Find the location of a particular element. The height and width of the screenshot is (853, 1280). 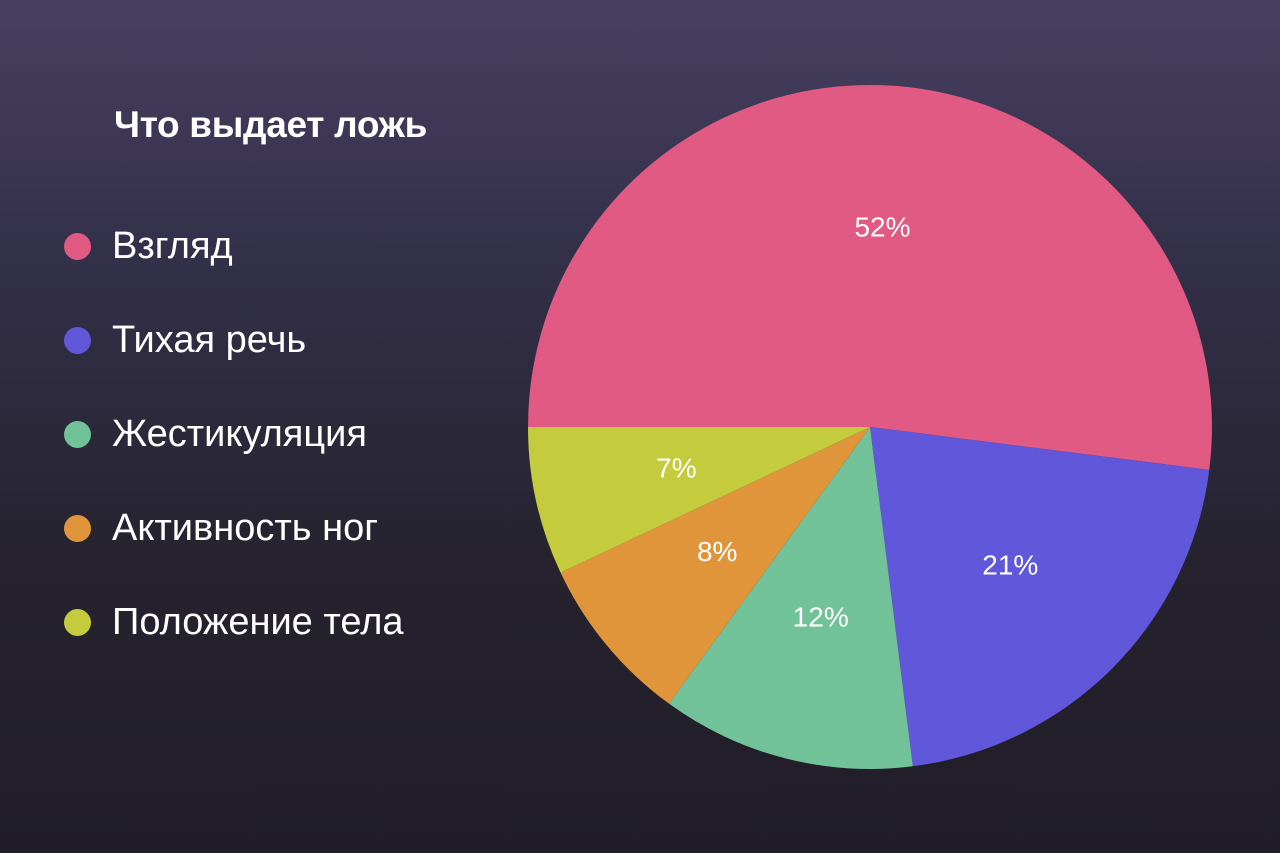

legend-label: Положение тела is located at coordinates (258, 622).